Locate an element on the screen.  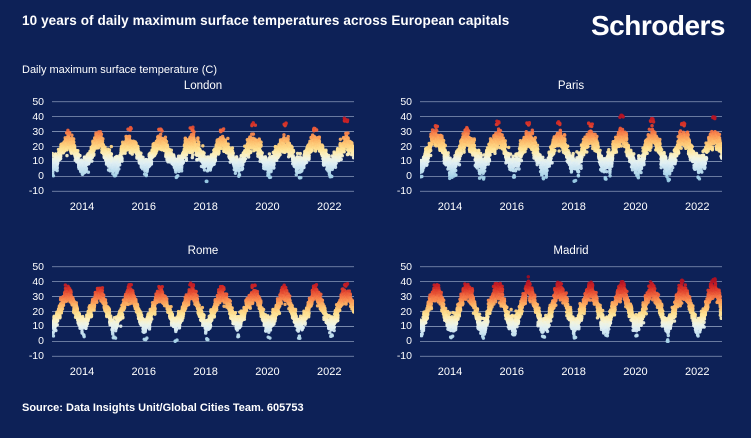
scatter-canvas-rome is located at coordinates (203, 311).